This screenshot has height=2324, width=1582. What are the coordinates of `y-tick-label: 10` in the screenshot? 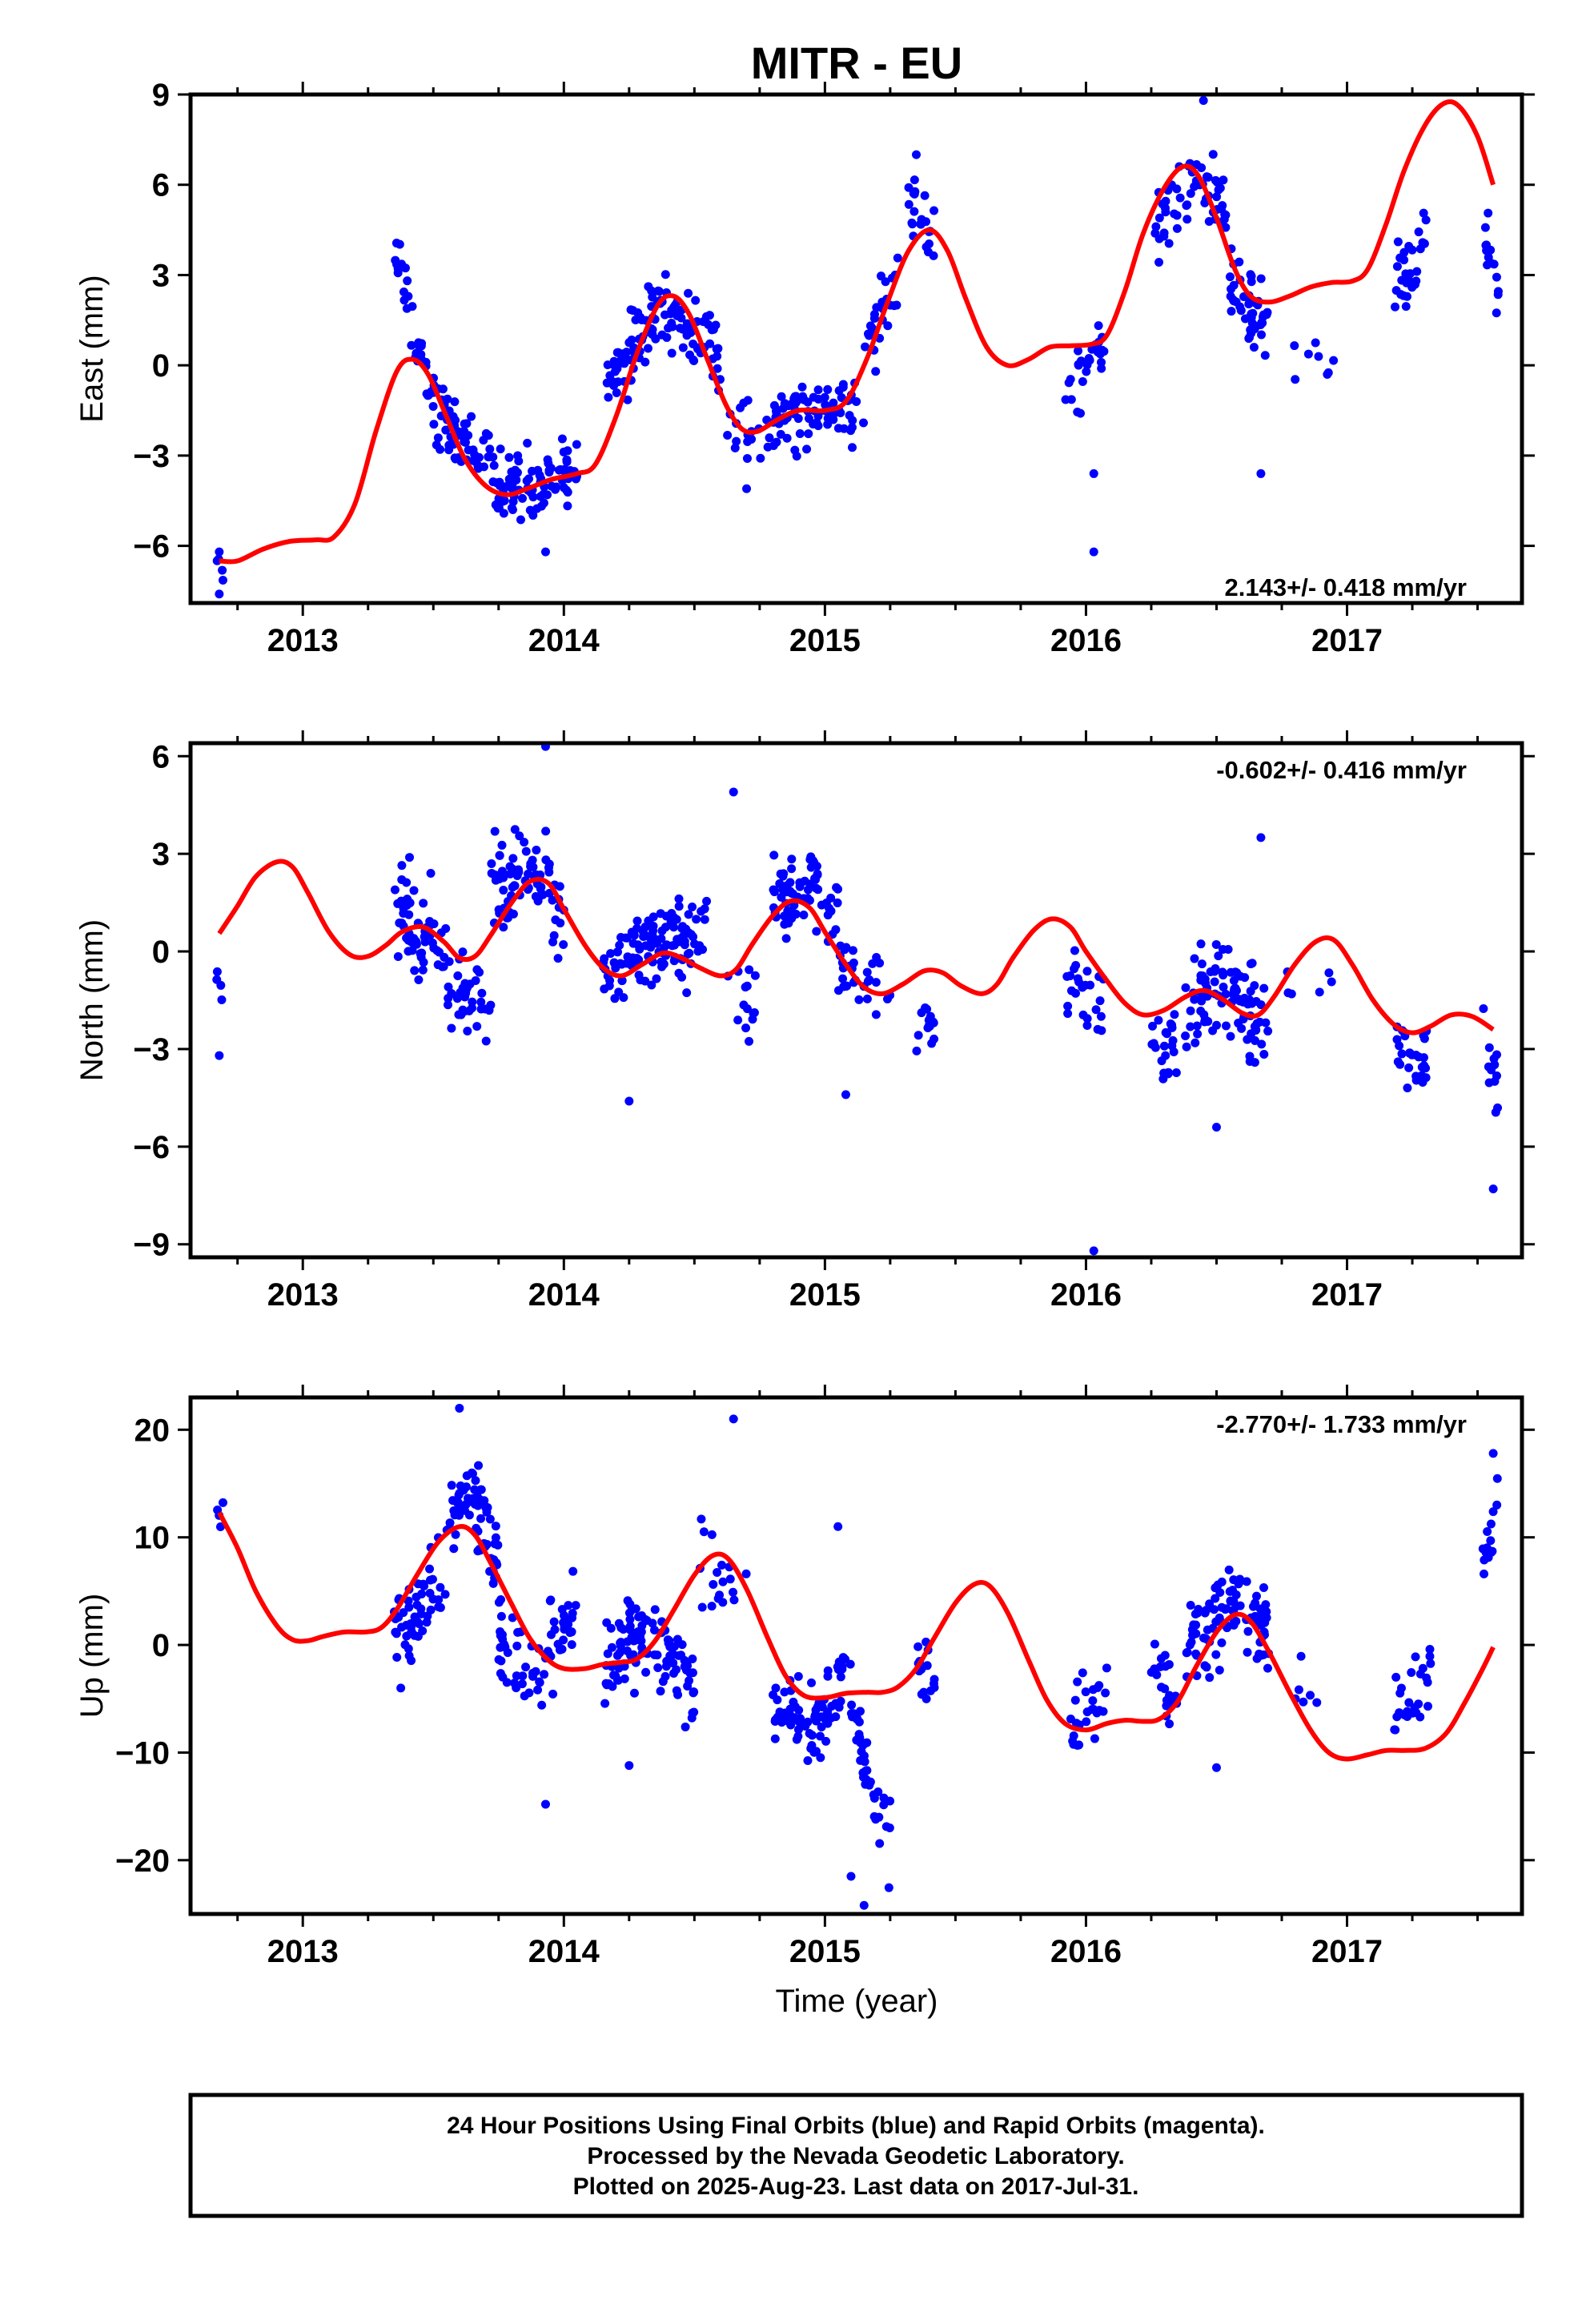 It's located at (153, 1538).